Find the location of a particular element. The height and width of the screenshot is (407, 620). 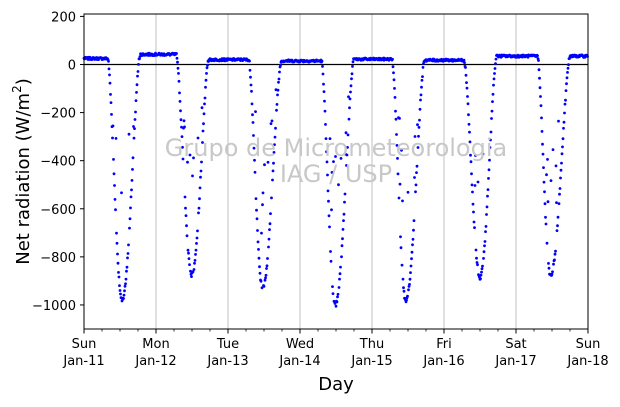

x-tick-day-7: Sun is located at coordinates (588, 344).